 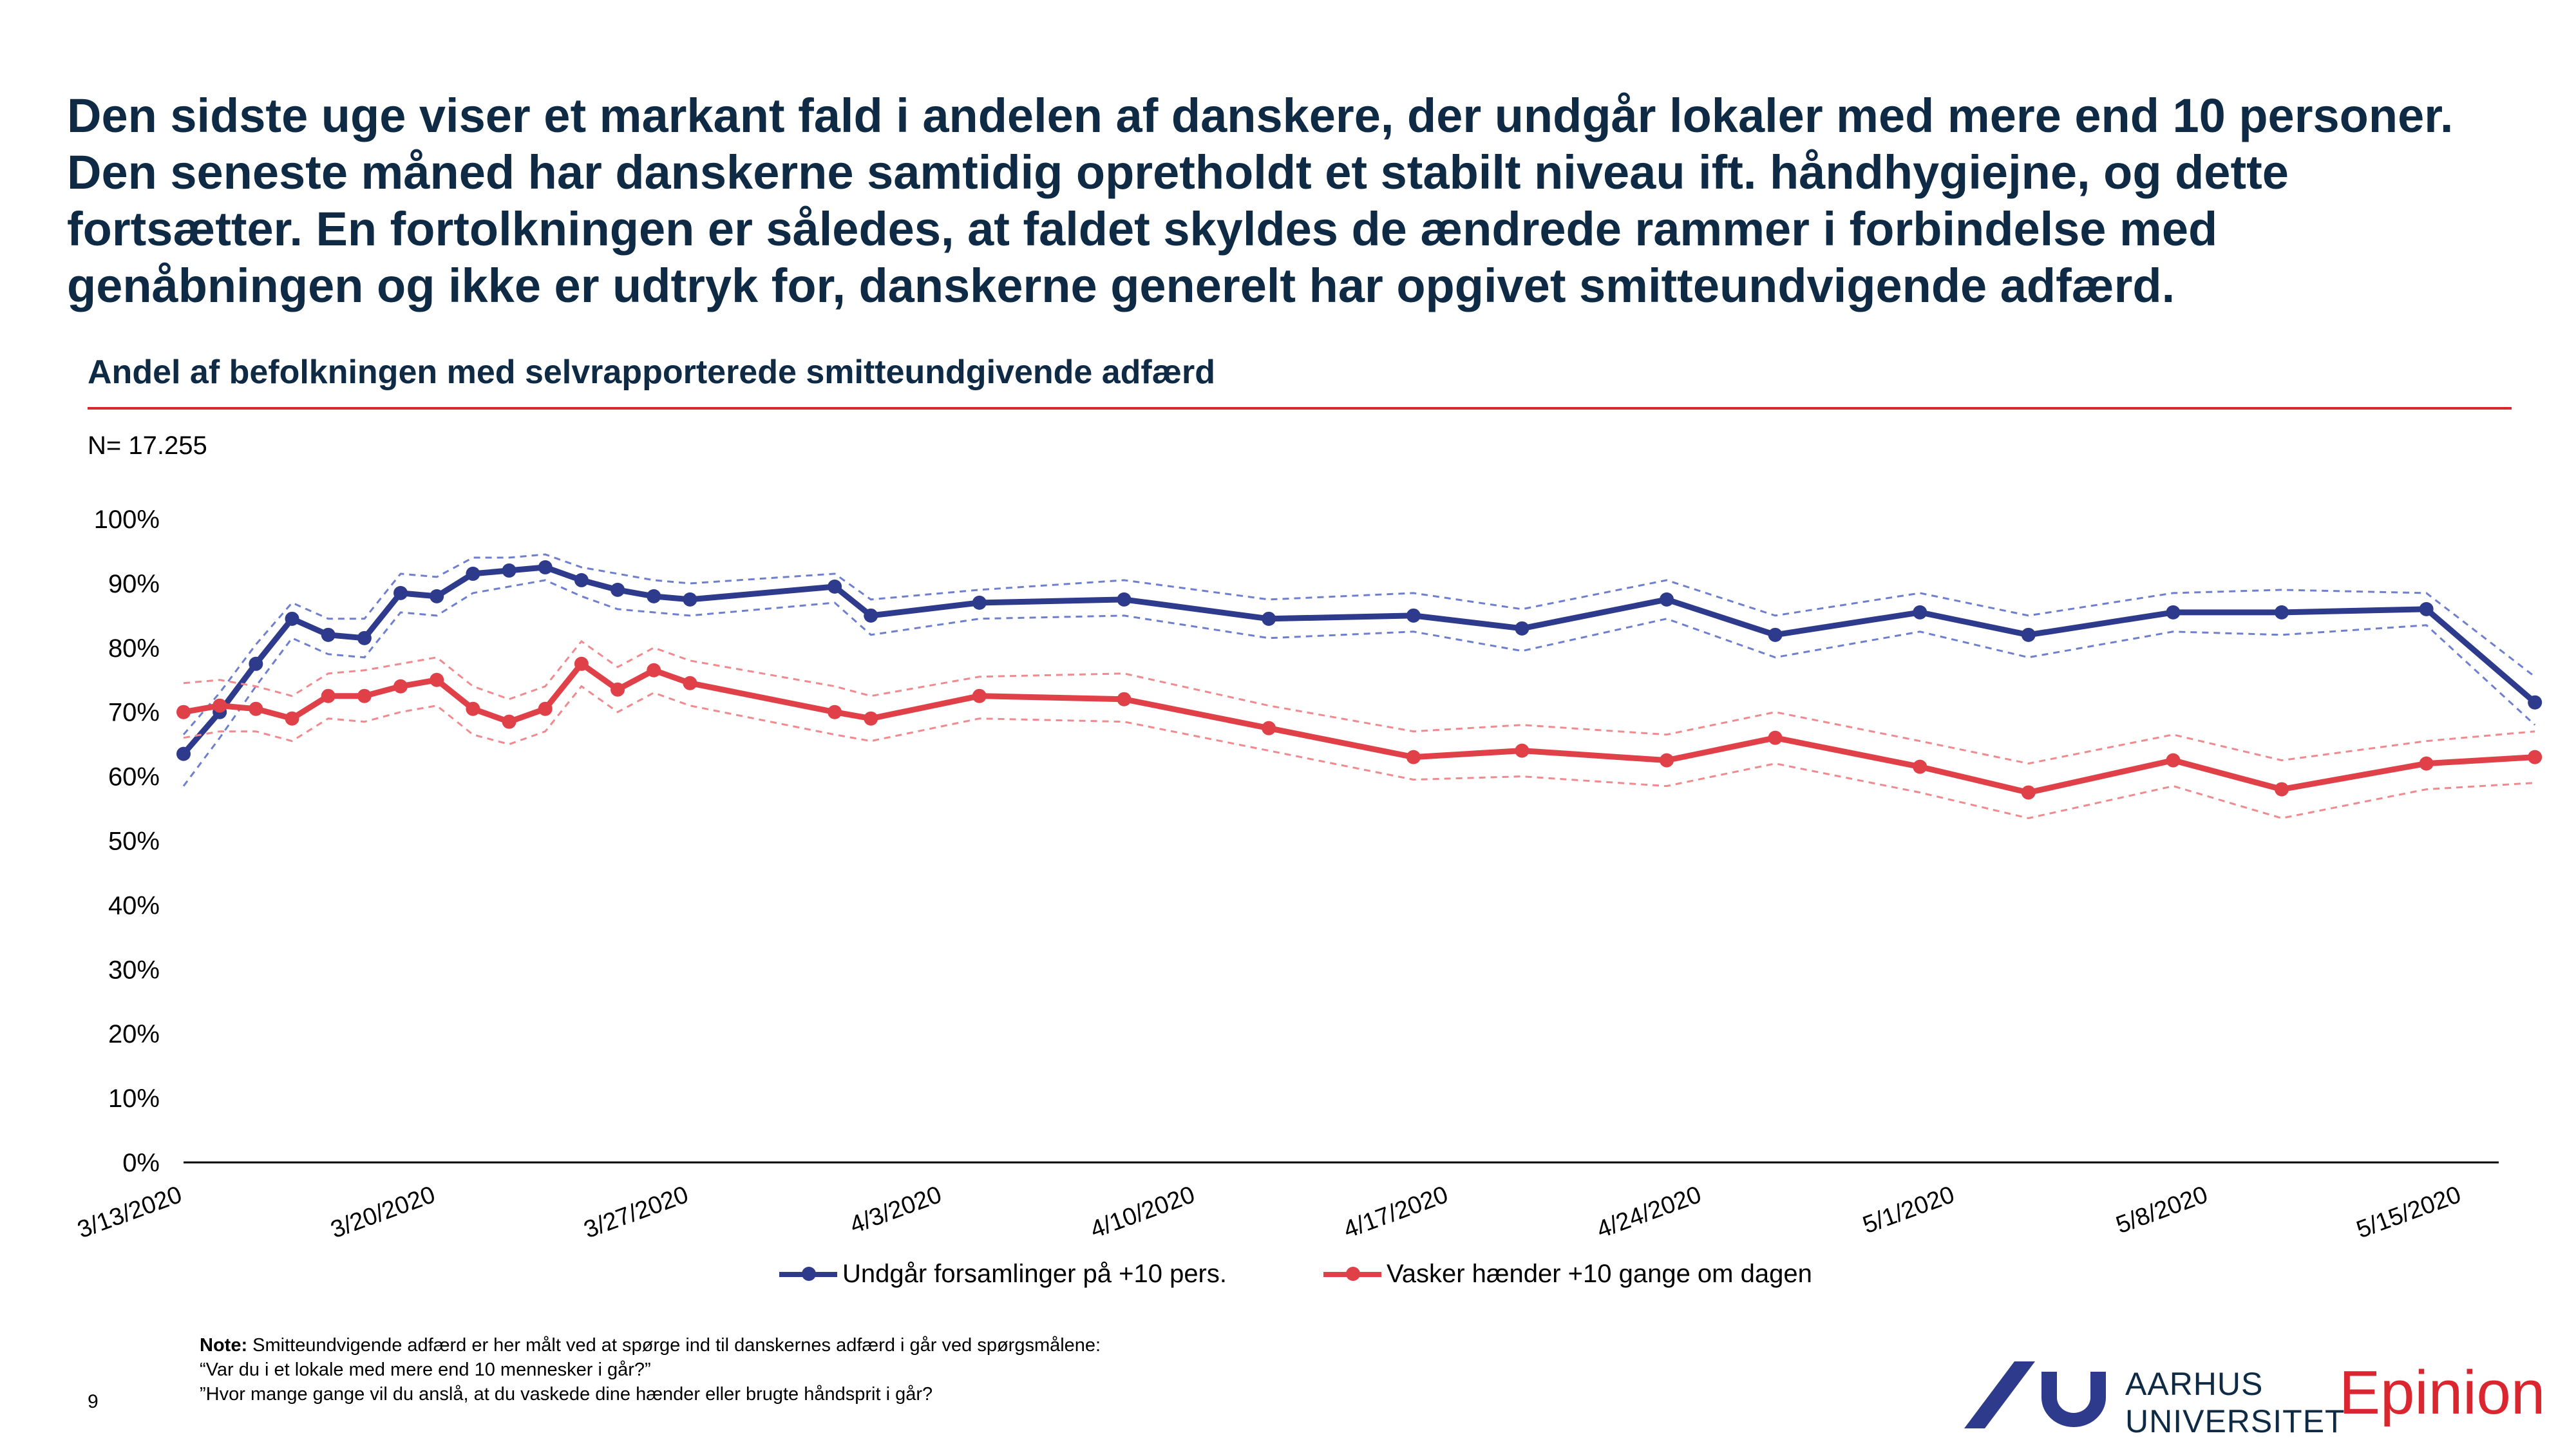 I want to click on legend-swatch-blue, so click(x=808, y=1273).